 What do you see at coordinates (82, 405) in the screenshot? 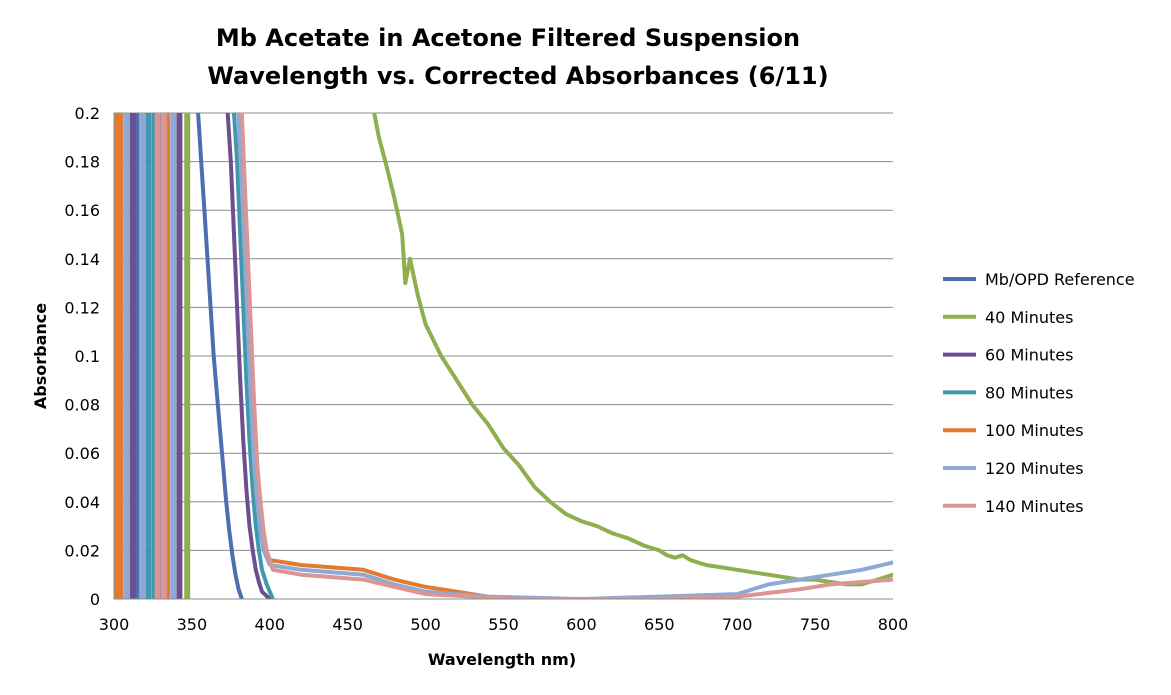
I see `y-tick-label: 0.08` at bounding box center [82, 405].